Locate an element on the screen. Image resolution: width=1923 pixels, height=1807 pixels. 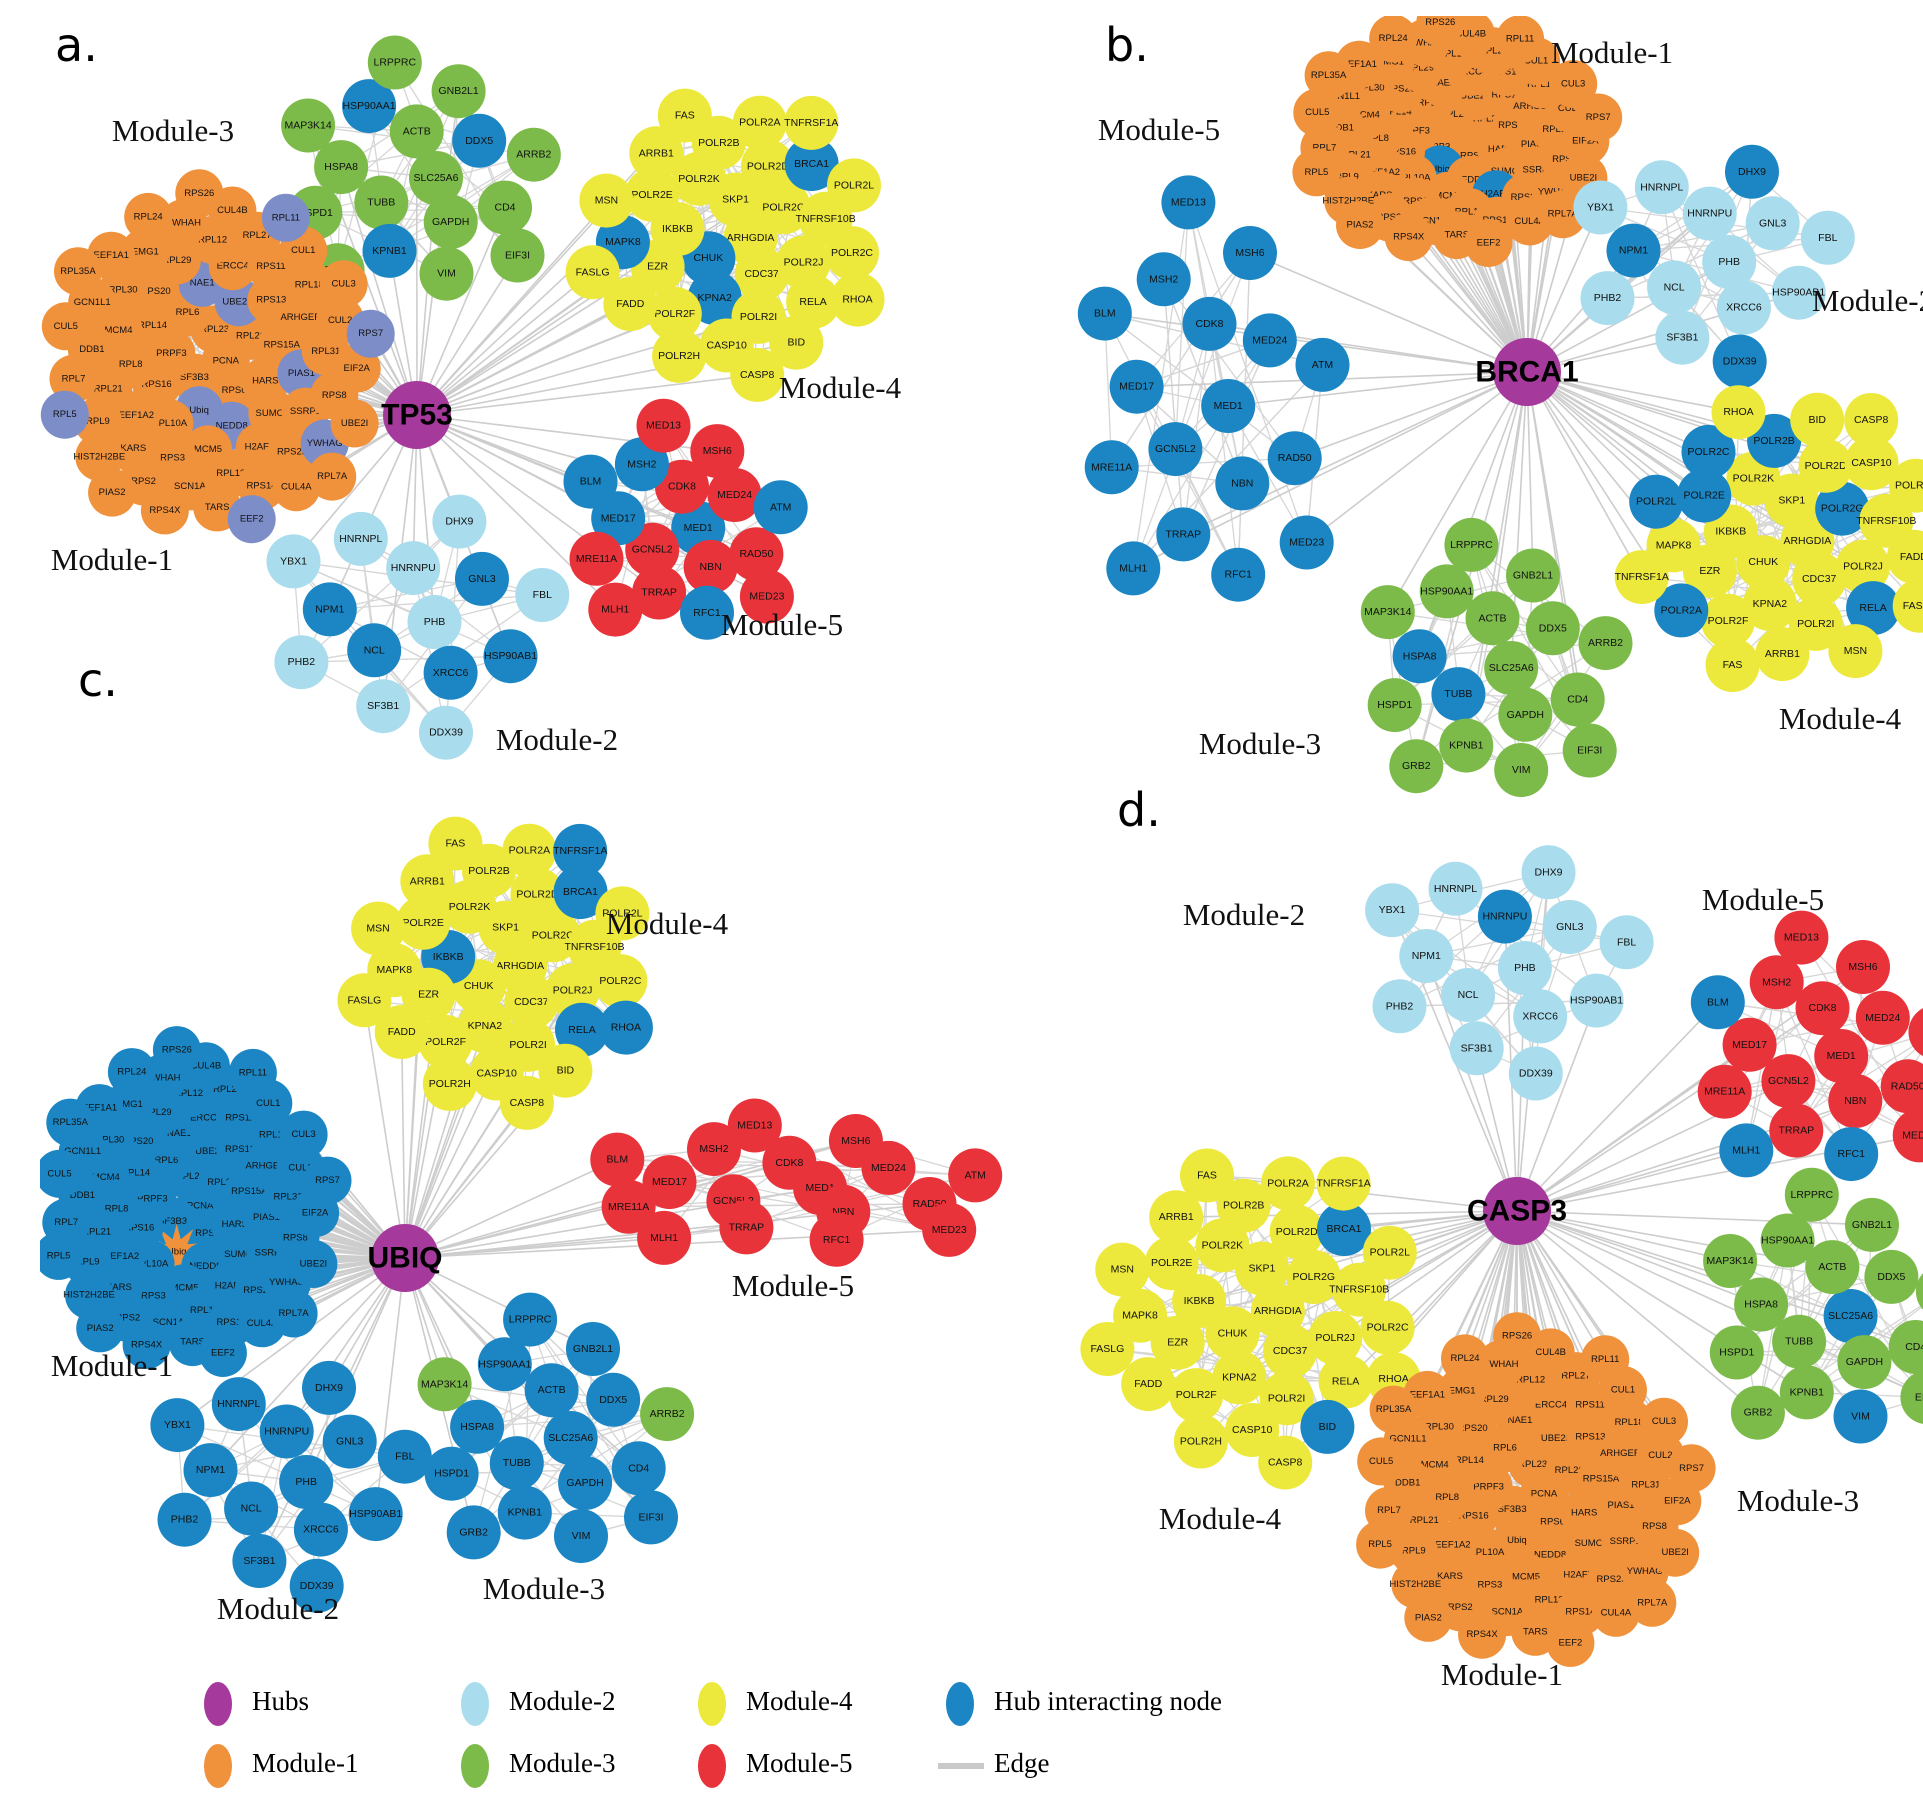
node-label-RPS7: RPS7 is located at coordinates (1598, 117).